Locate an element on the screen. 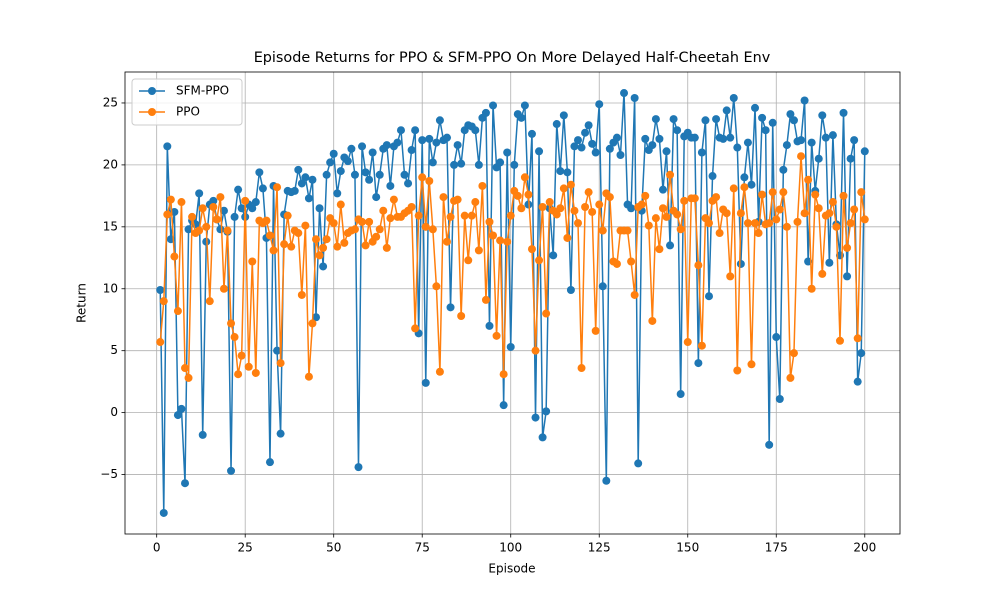 The width and height of the screenshot is (1000, 600). x-tick-label: 0 is located at coordinates (157, 548).